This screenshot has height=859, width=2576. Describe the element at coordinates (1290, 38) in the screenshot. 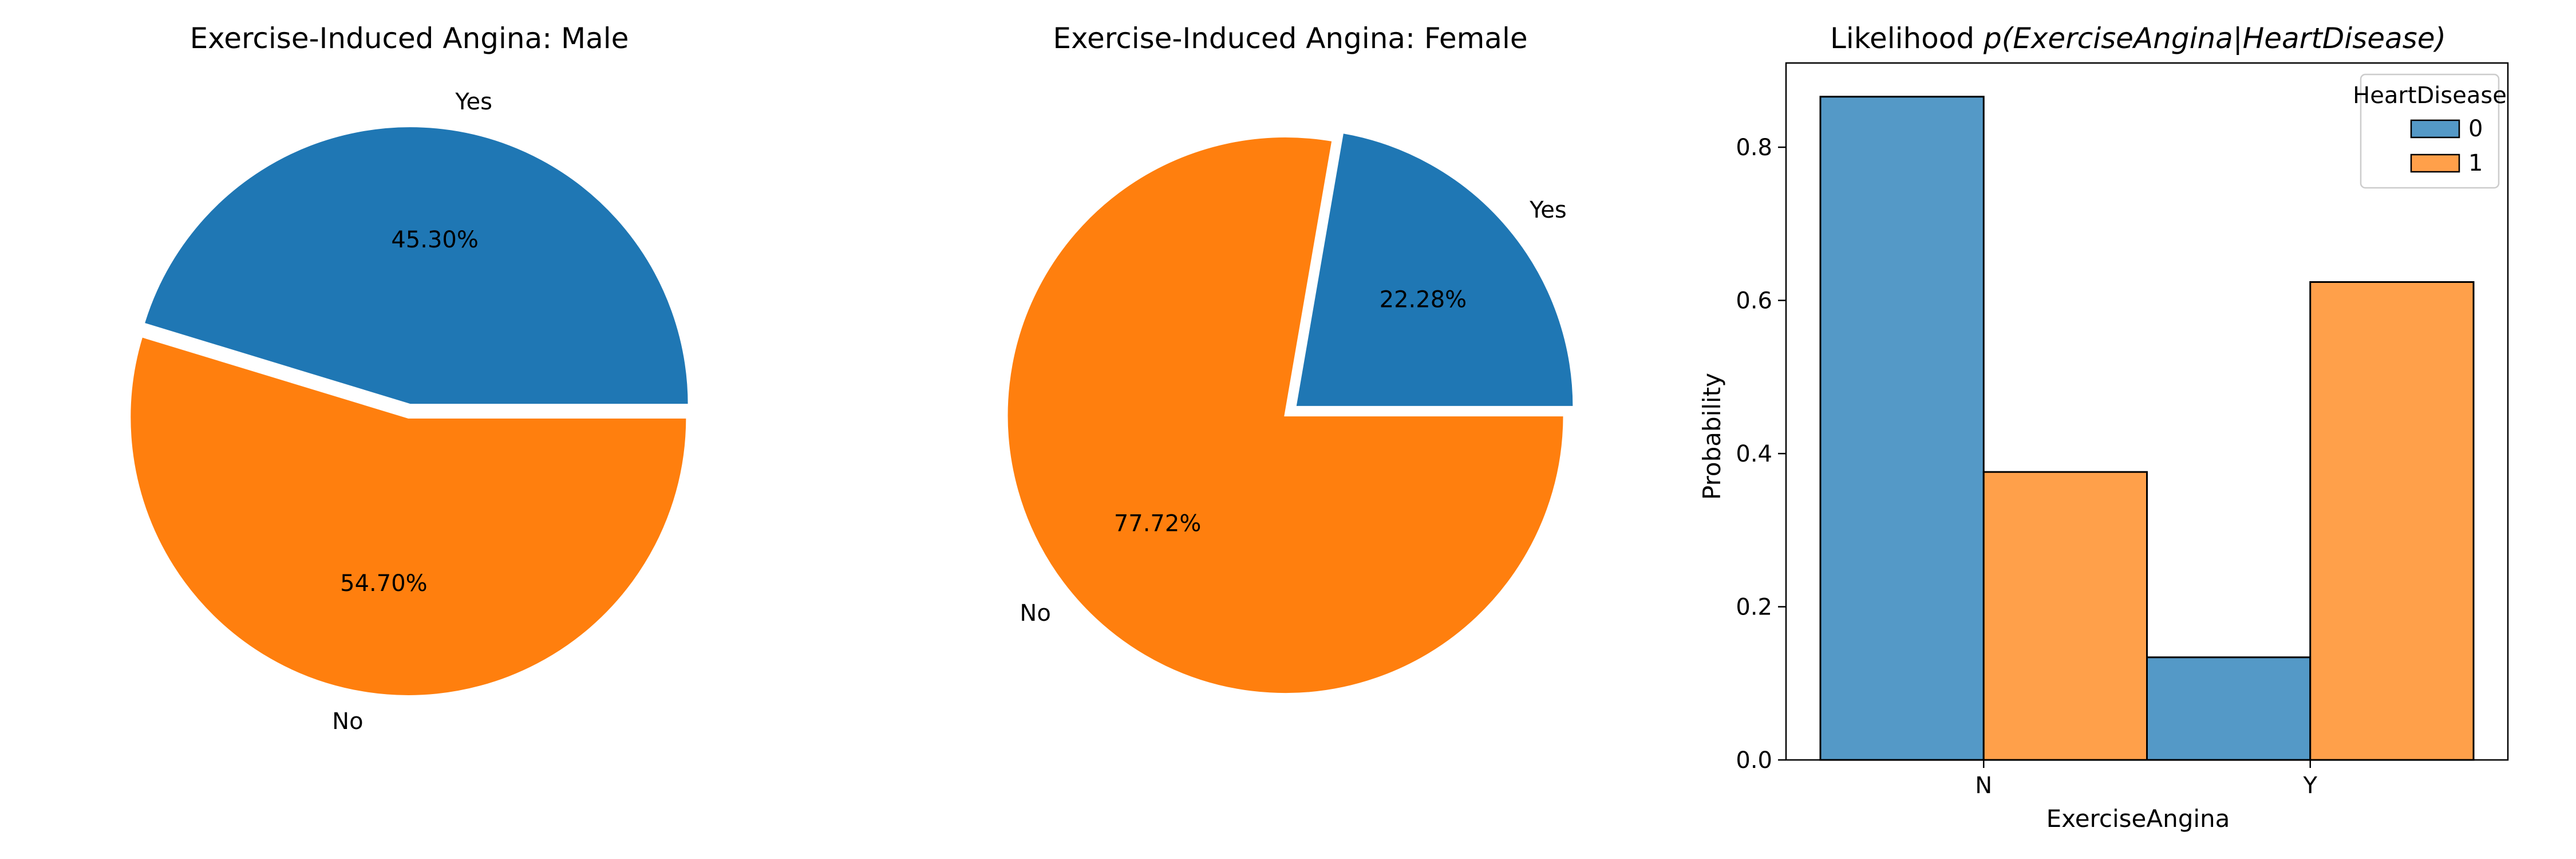

I see `pie-female-title: Exercise-Induced Angina: Female` at that location.